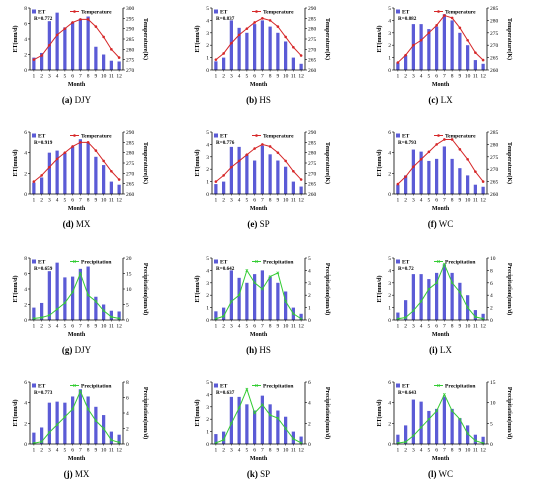  What do you see at coordinates (432, 474) in the screenshot?
I see `caption-letter: (l)` at bounding box center [432, 474].